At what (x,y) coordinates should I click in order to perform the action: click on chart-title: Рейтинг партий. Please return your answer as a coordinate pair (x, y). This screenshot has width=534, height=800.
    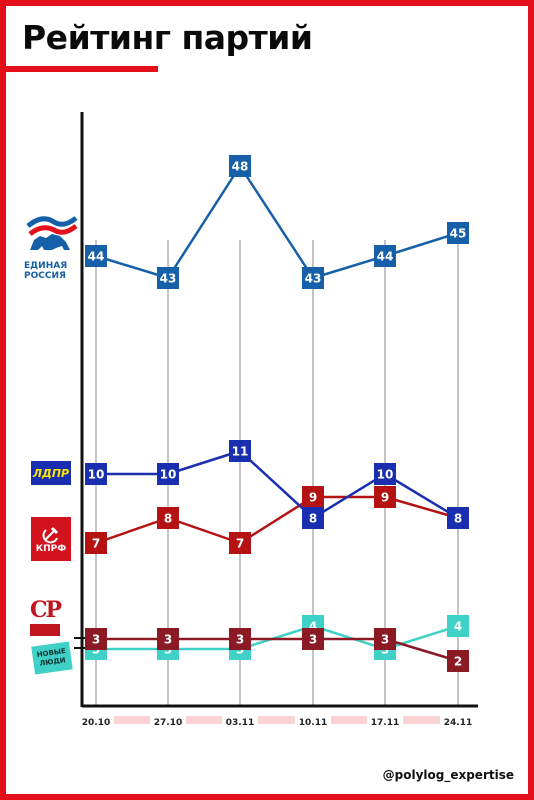
    Looking at the image, I should click on (167, 37).